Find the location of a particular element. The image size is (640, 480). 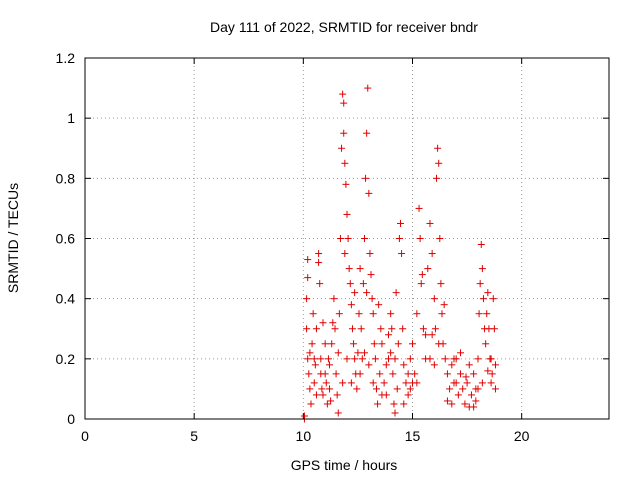

x-tick-label: 20 is located at coordinates (522, 436).